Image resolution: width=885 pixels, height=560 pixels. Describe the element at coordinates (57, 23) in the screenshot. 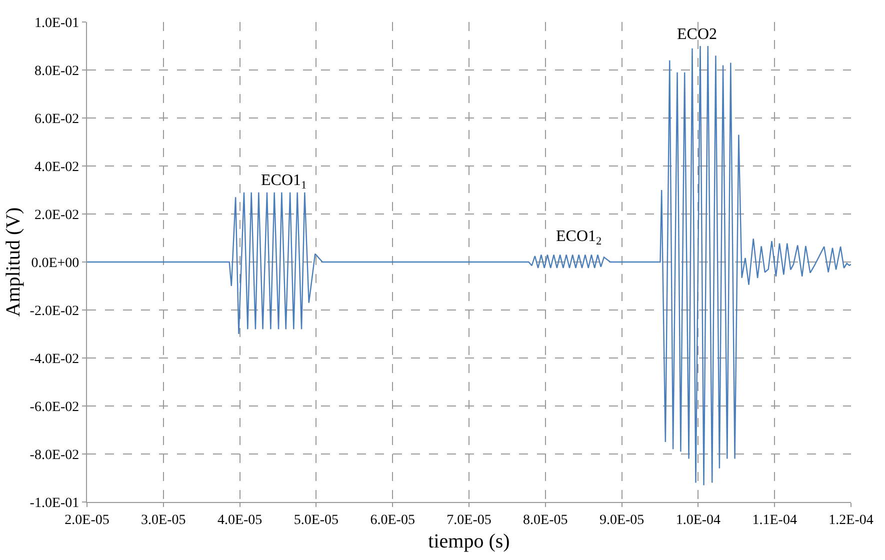

I see `y-tick-label: 1.0E-01` at that location.